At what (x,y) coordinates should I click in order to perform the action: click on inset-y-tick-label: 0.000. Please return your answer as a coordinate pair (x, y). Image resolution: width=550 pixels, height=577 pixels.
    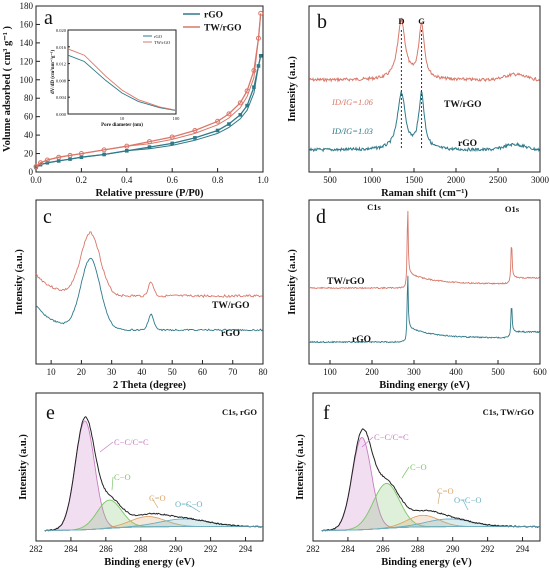
    Looking at the image, I should click on (61, 114).